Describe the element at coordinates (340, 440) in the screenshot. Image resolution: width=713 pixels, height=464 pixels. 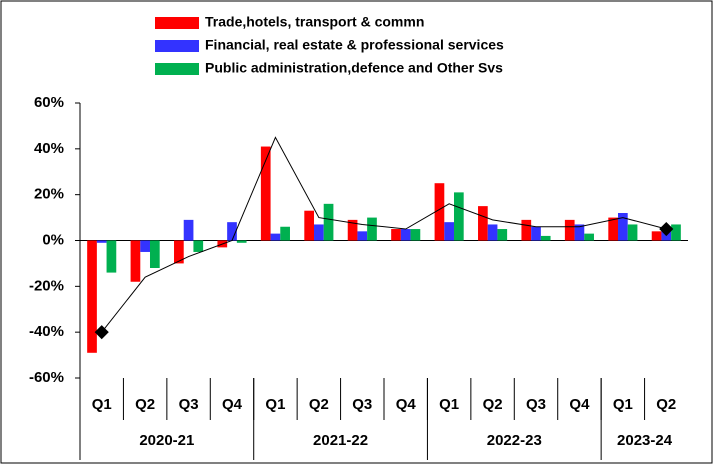
I see `group-label: 2021-22` at that location.